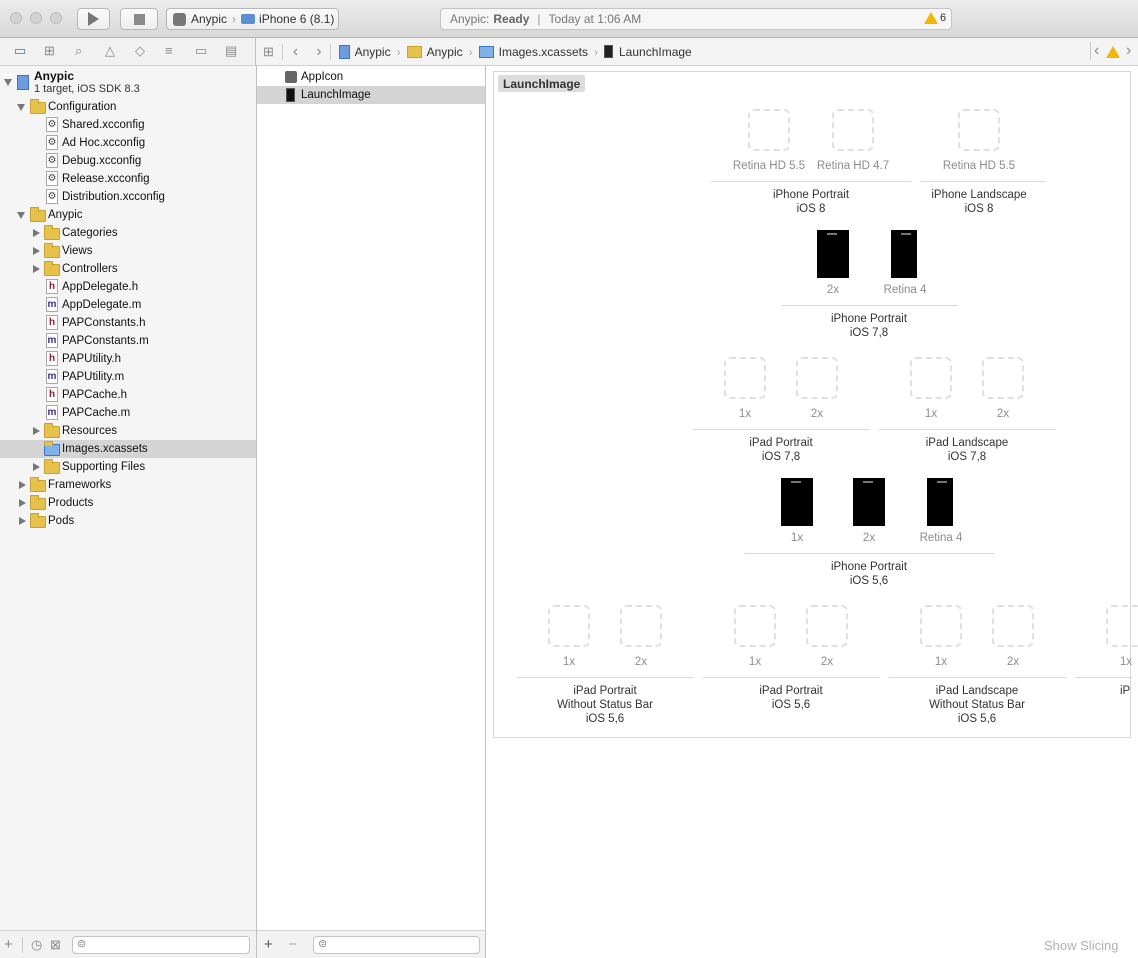  What do you see at coordinates (201, 50) in the screenshot?
I see `breakpoint-navigator-icon: ▭` at bounding box center [201, 50].